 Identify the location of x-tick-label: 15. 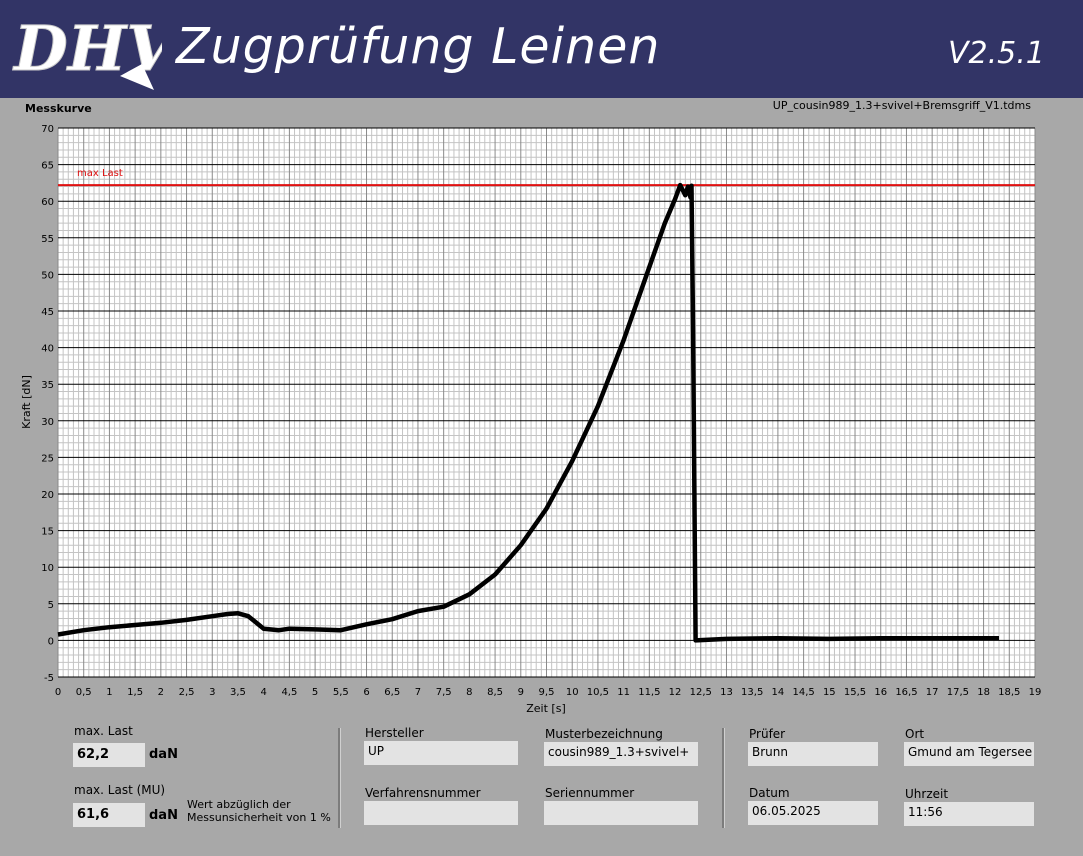
(829, 692).